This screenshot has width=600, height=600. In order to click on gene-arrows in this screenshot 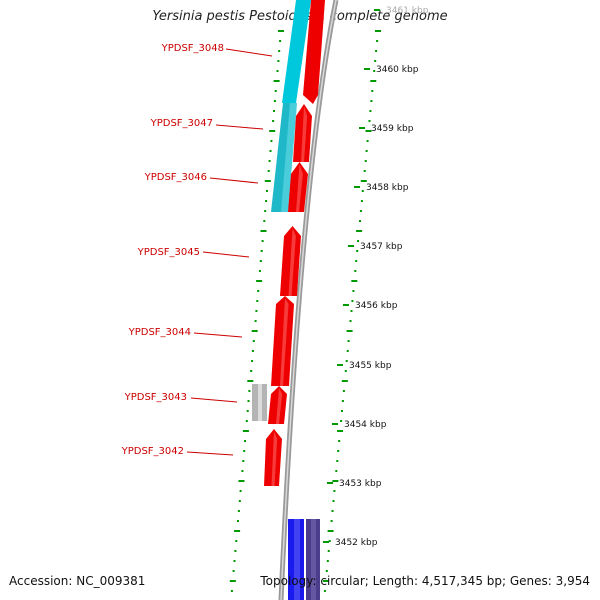, I will do `click(288, 243)`.